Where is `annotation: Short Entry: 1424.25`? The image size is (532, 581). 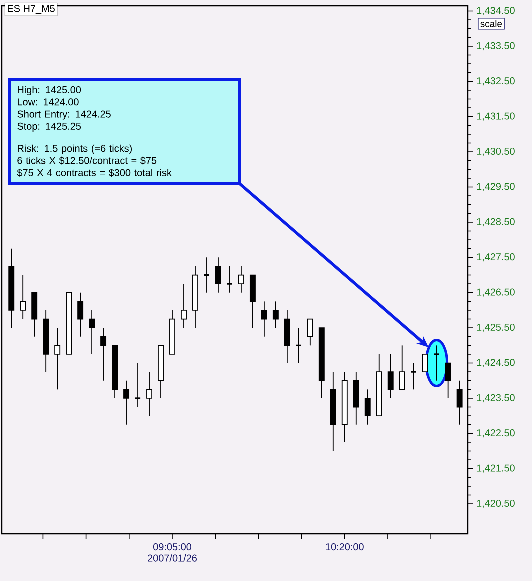
annotation: Short Entry: 1424.25 is located at coordinates (64, 115).